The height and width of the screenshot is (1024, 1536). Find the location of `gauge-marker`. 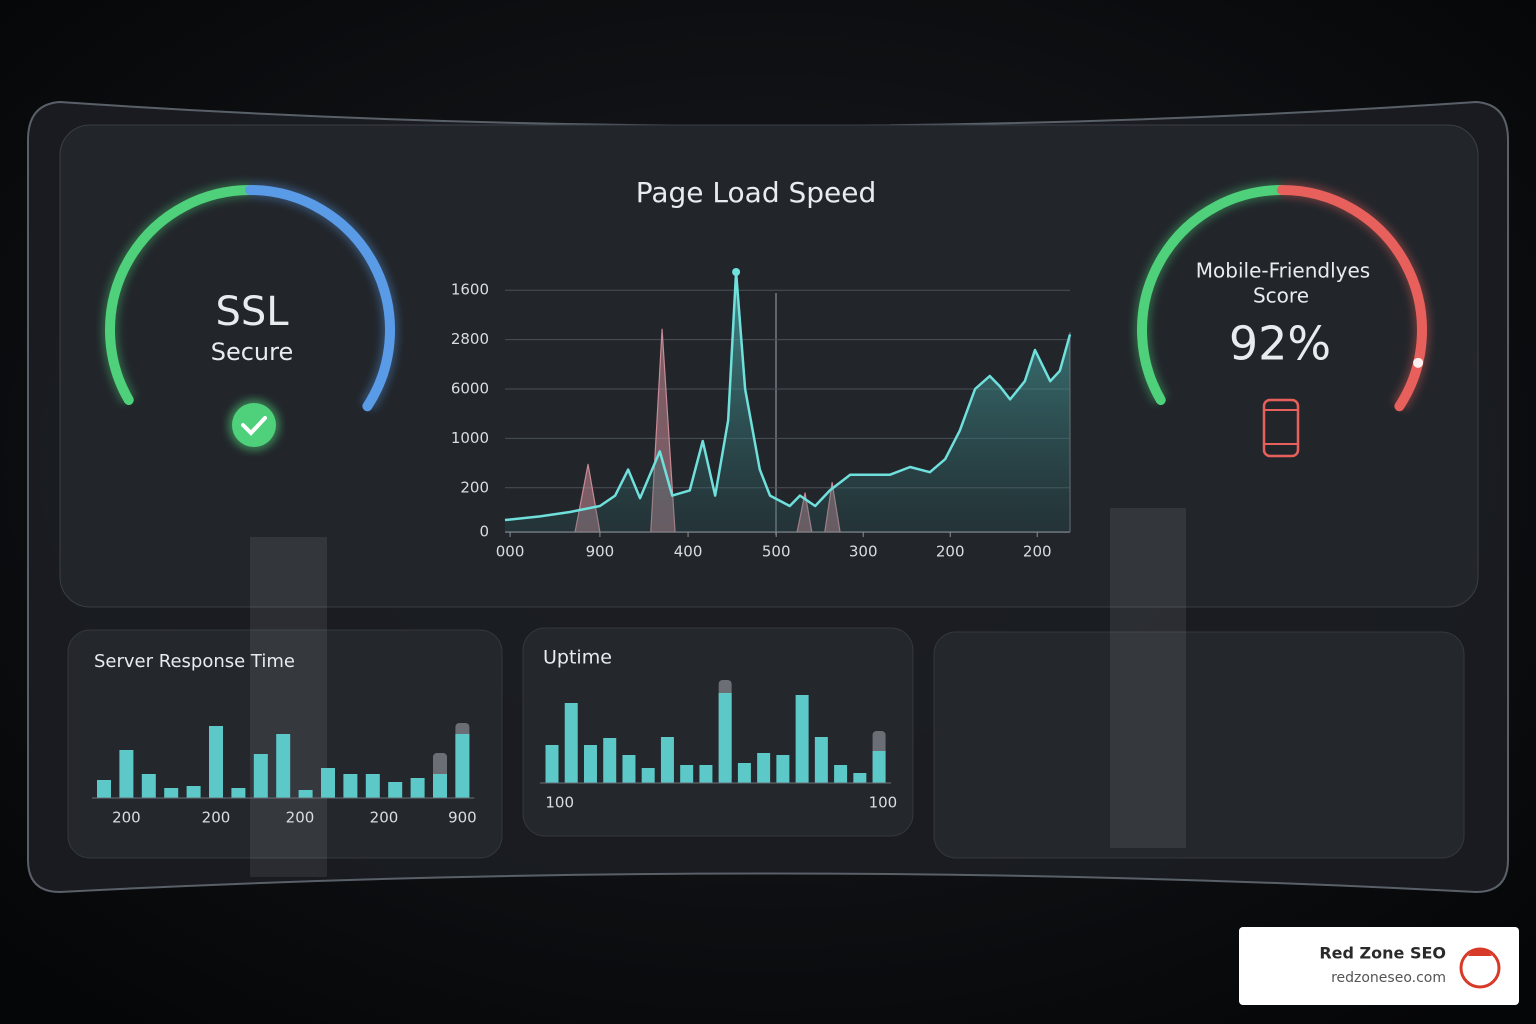

gauge-marker is located at coordinates (1418, 362).